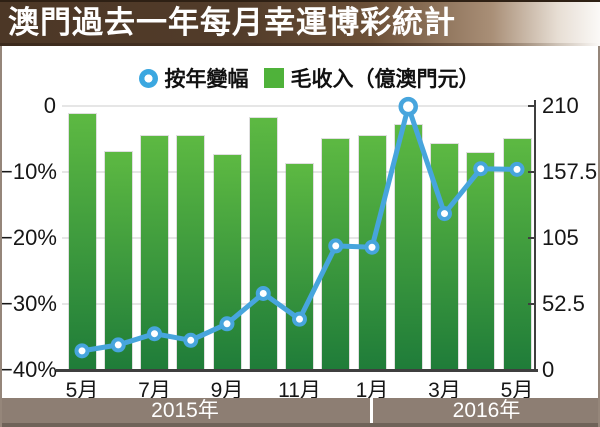  I want to click on x-axis-month-label: 7月, so click(154, 390).